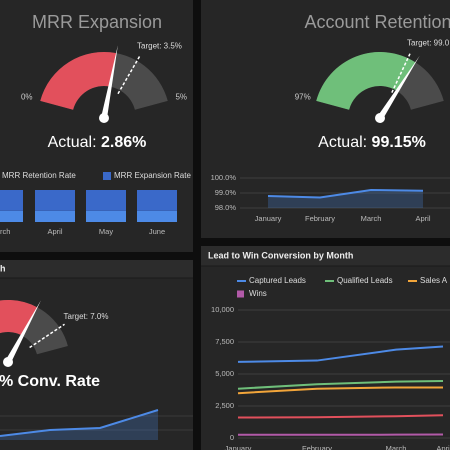 The image size is (450, 450). I want to click on gauge-actual: % Conv. Rate, so click(50, 381).